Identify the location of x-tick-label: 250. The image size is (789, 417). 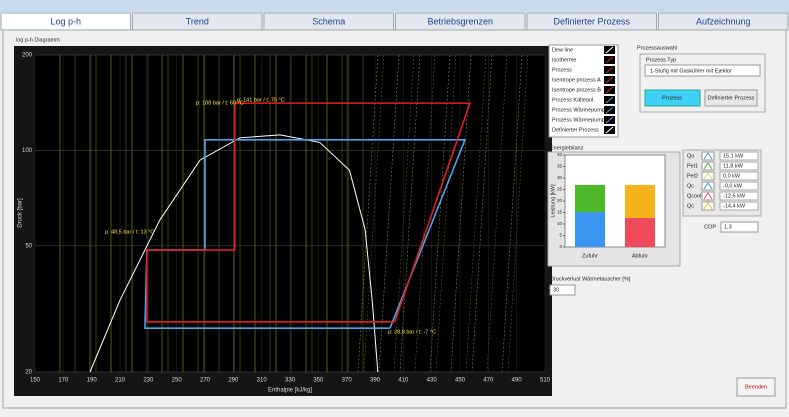
(177, 381).